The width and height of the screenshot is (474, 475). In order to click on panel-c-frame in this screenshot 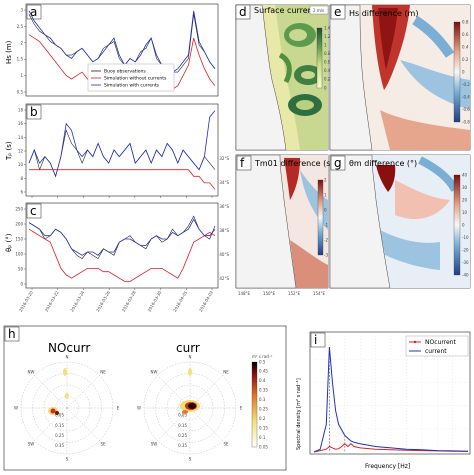, I will do `click(122, 245)`.